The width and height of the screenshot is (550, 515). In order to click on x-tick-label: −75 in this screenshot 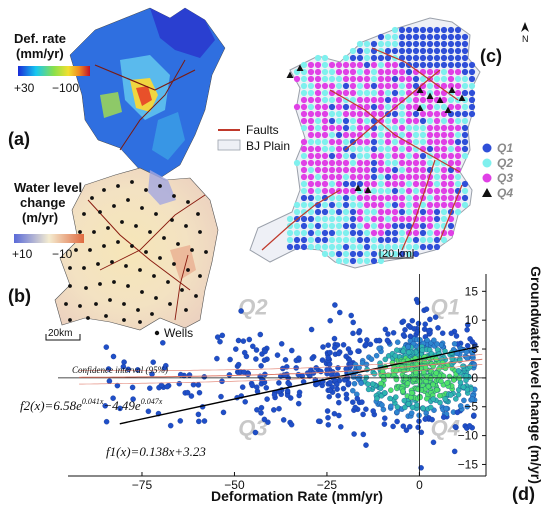, I will do `click(142, 485)`.